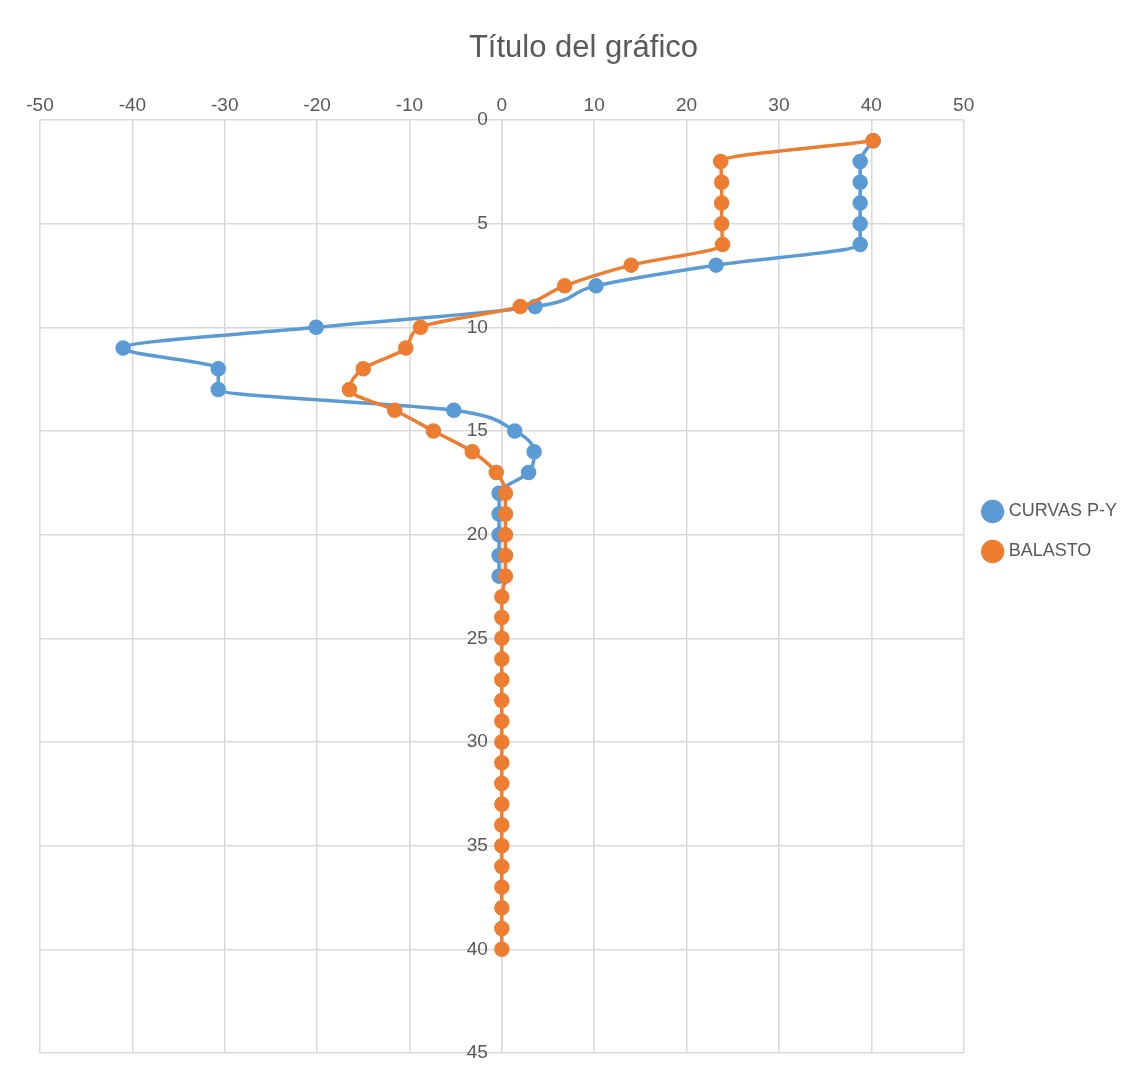 The height and width of the screenshot is (1073, 1137). Describe the element at coordinates (502, 104) in the screenshot. I see `x-tick-label: 0` at that location.